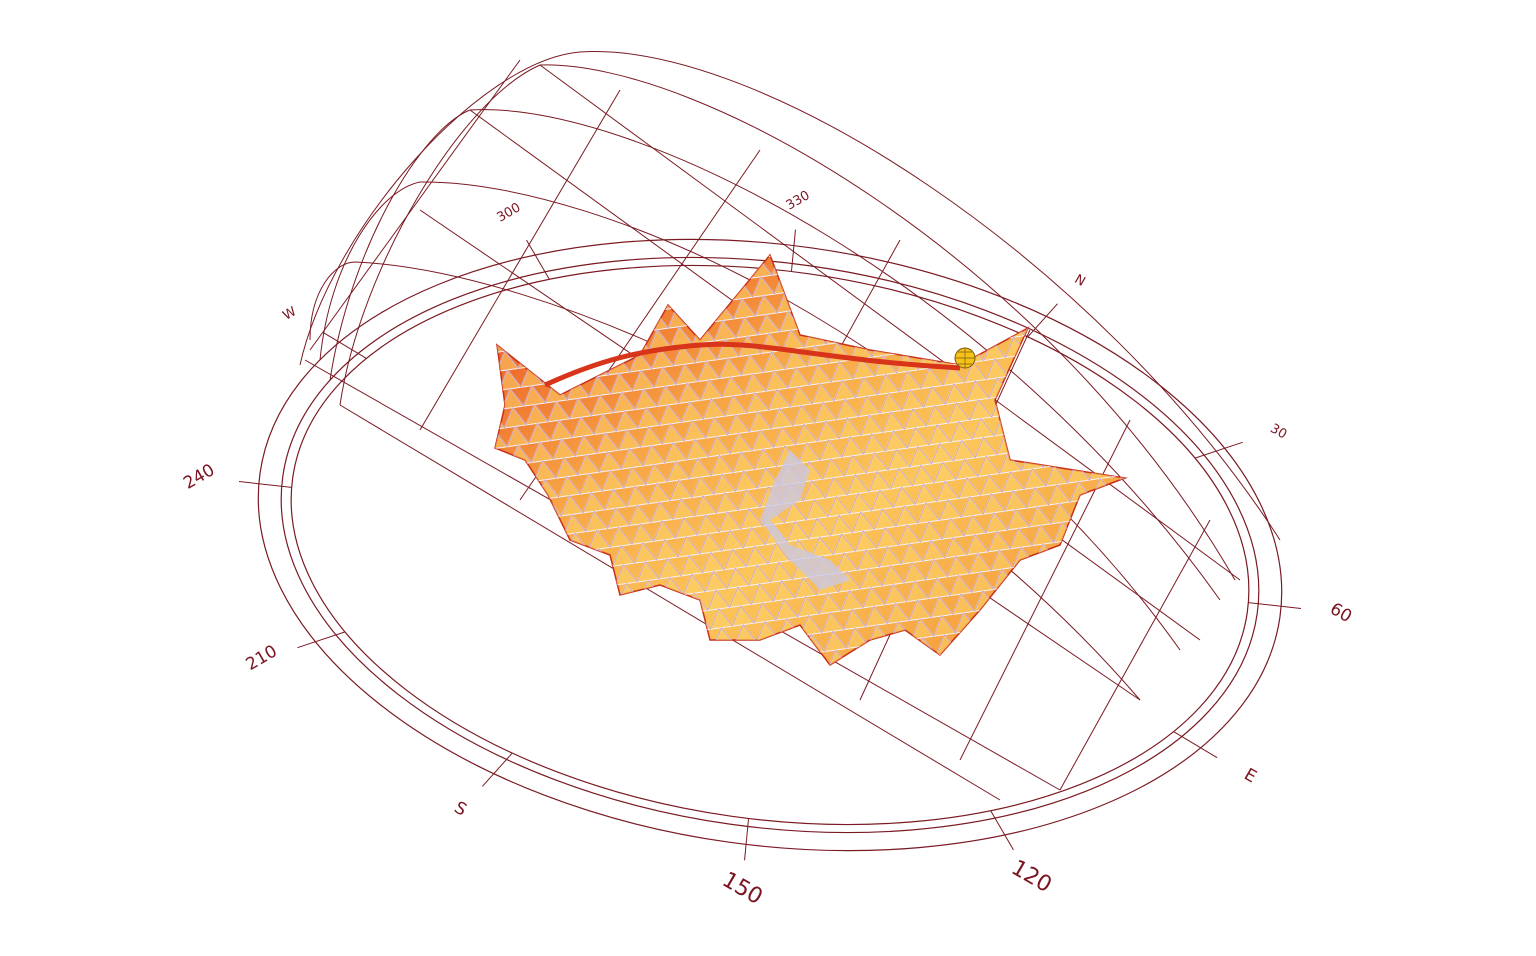 This screenshot has height=956, width=1536. Describe the element at coordinates (262, 658) in the screenshot. I see `compass-label-210: 210` at that location.